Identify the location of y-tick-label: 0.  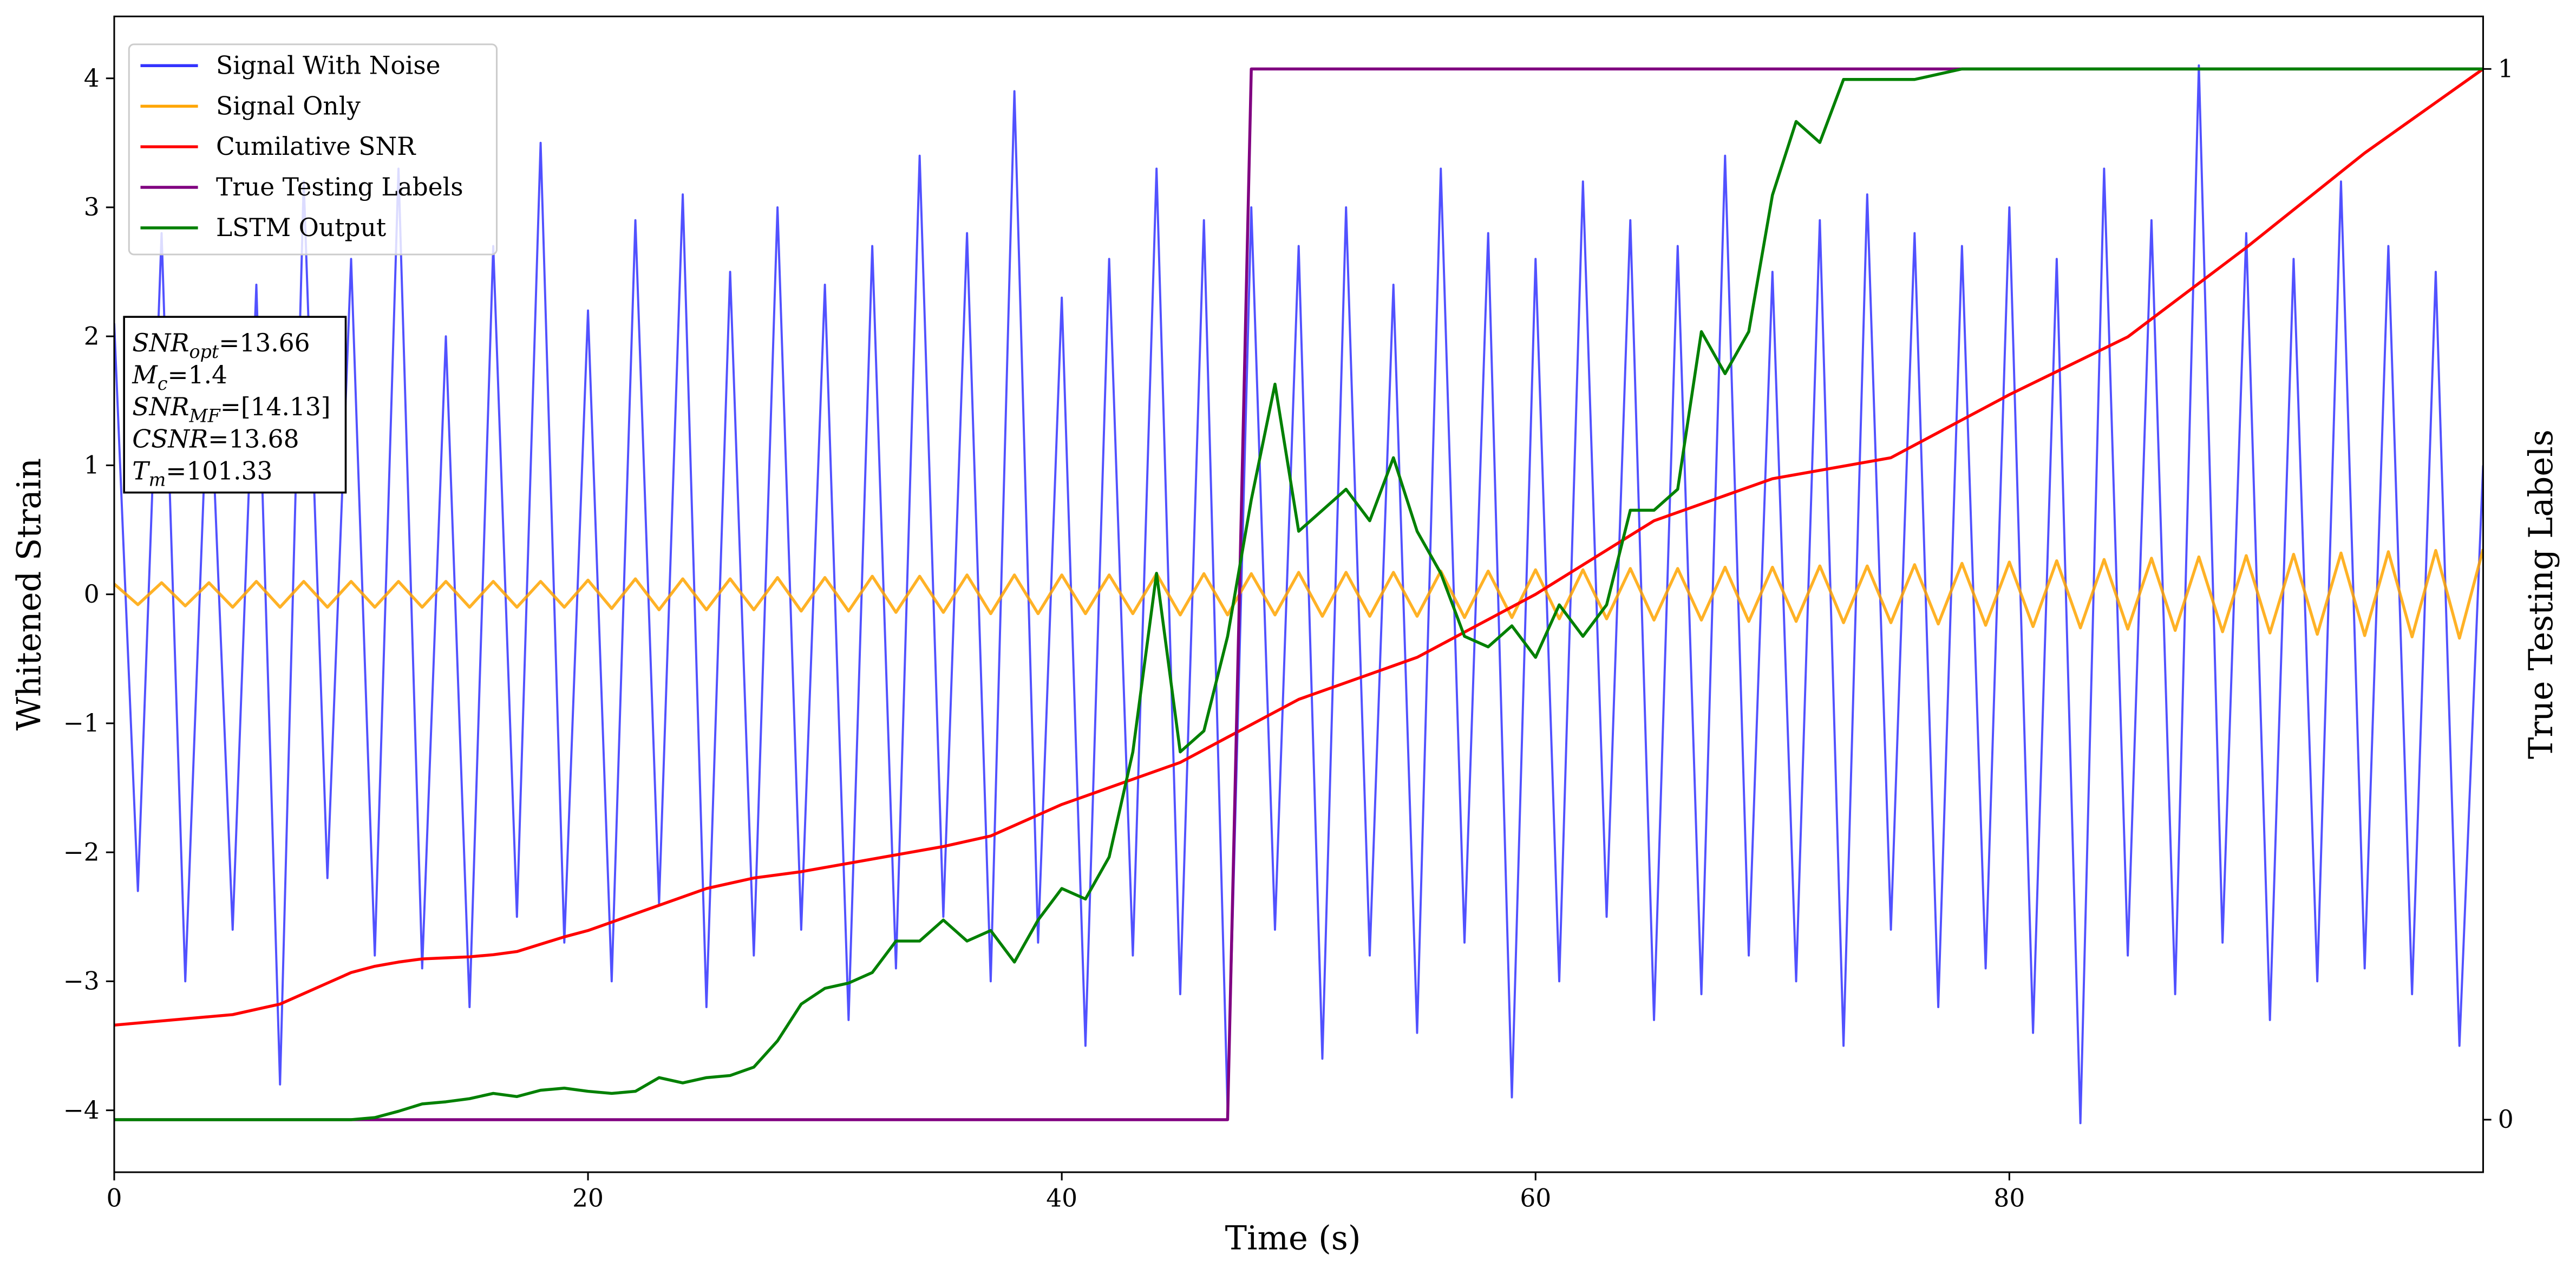
(92, 594).